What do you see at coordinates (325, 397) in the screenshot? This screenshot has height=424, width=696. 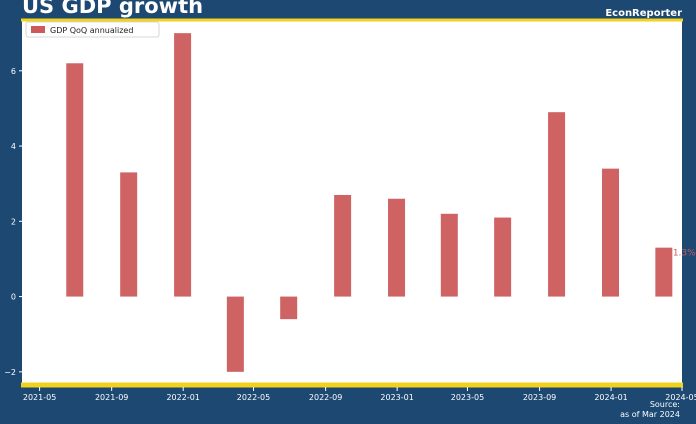 I see `x-tick-label: 2022-09` at bounding box center [325, 397].